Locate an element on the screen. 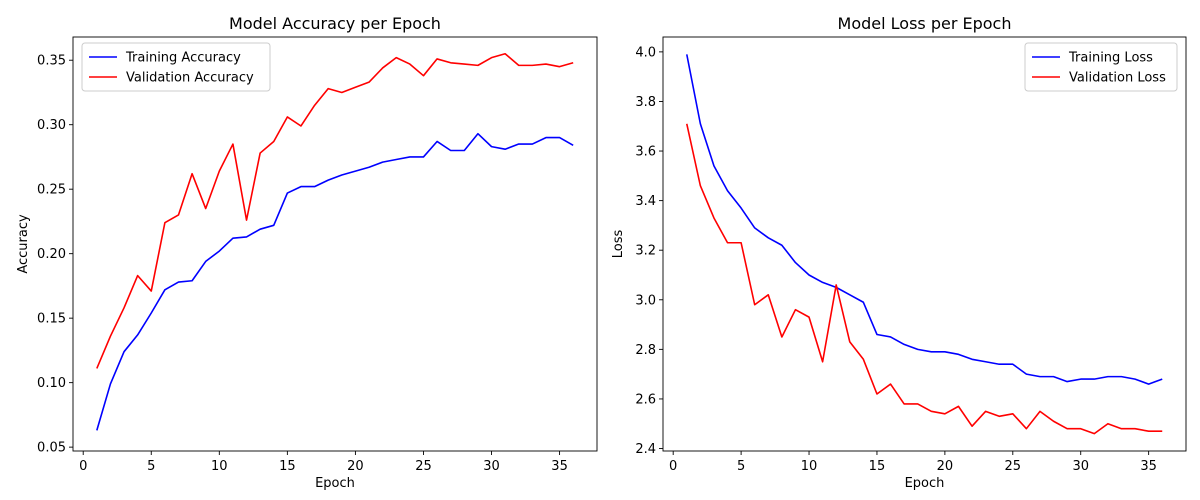 Image resolution: width=1200 pixels, height=500 pixels. y-tick-label: 0.15 is located at coordinates (51, 319).